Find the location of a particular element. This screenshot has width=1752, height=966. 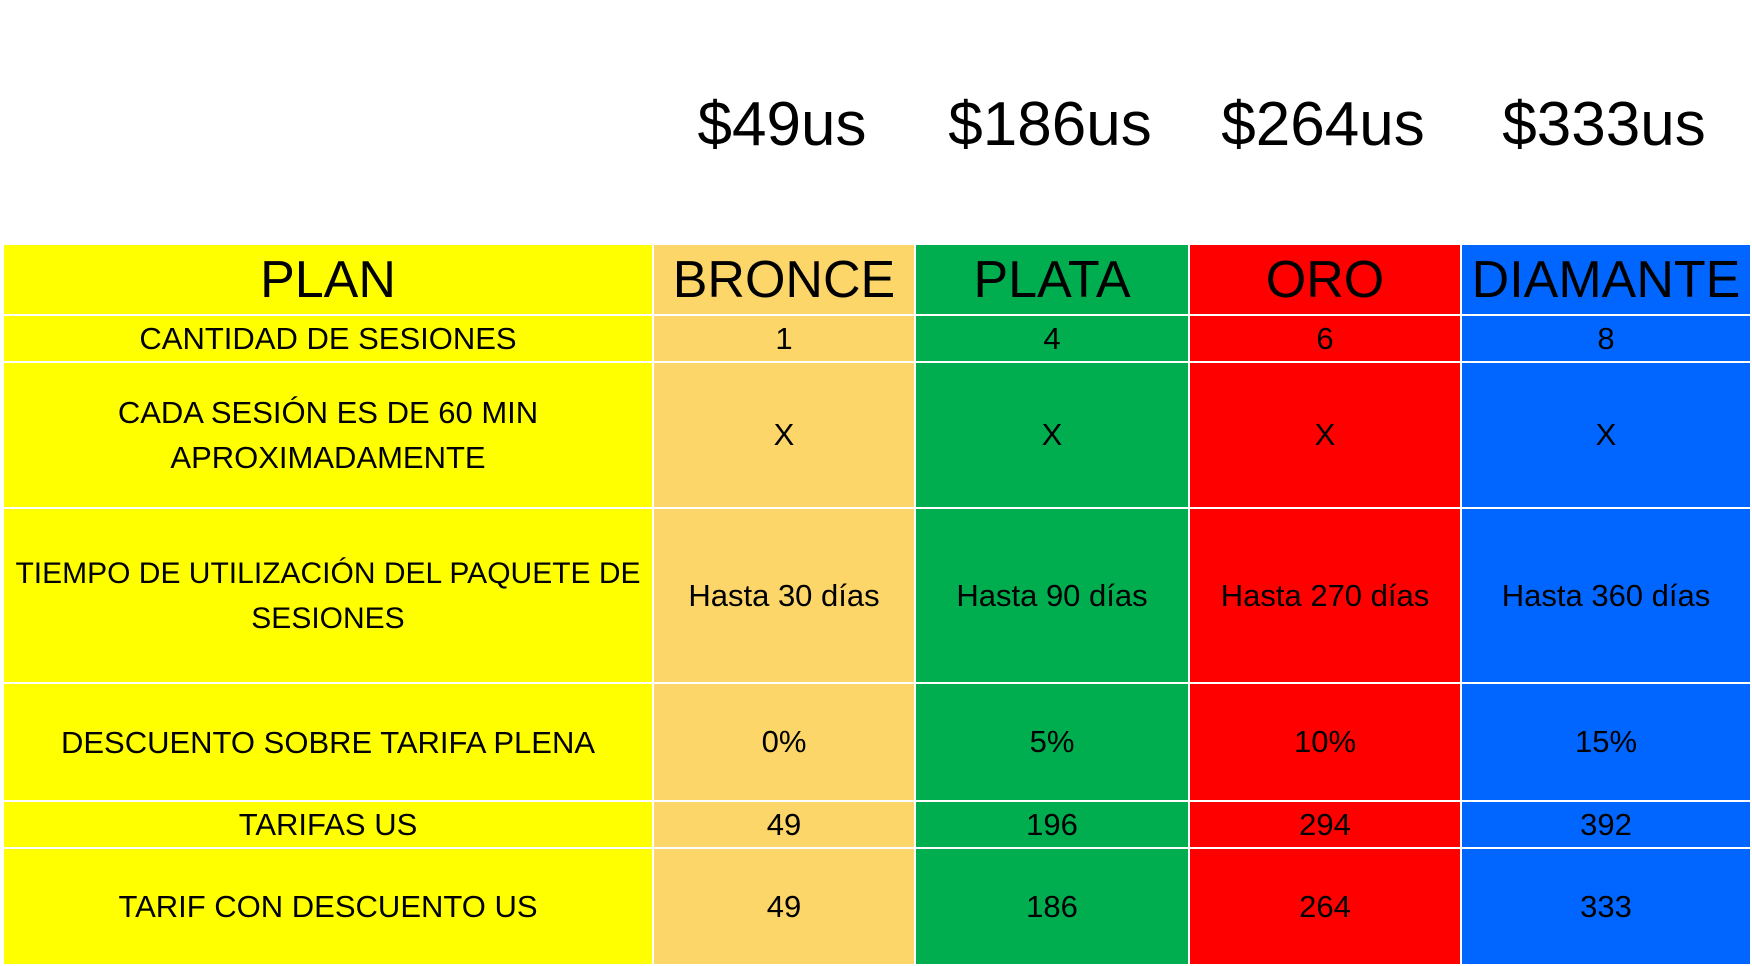

cell-value: Hasta 360 días is located at coordinates (1606, 595).